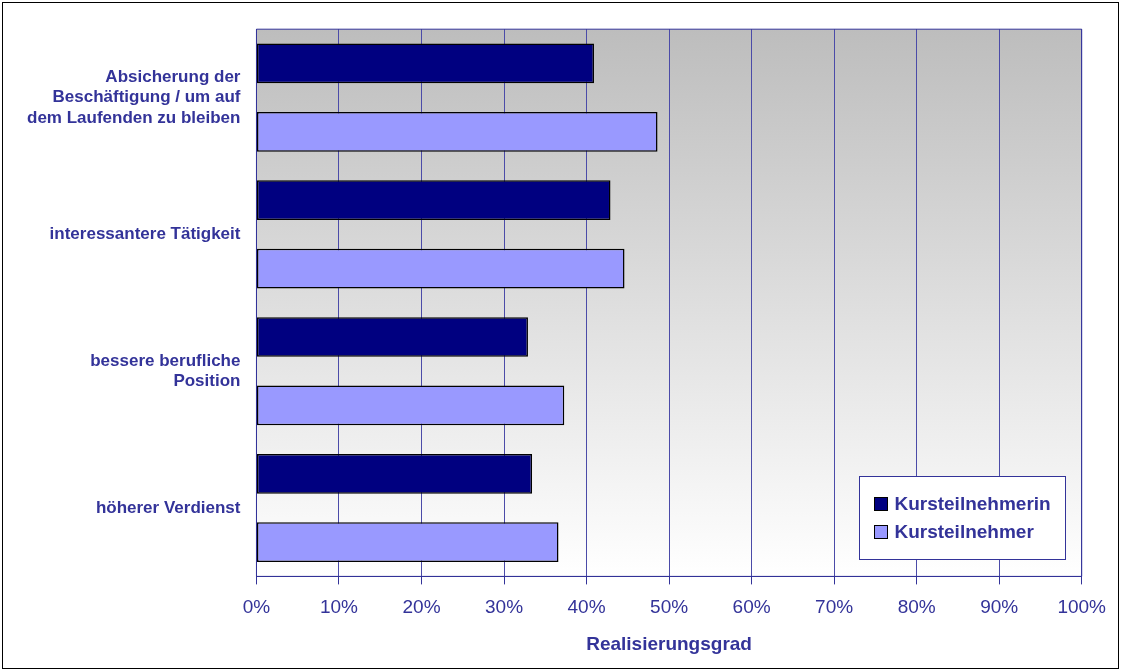 This screenshot has width=1121, height=671. What do you see at coordinates (834, 607) in the screenshot?
I see `x-tick-label: 70%` at bounding box center [834, 607].